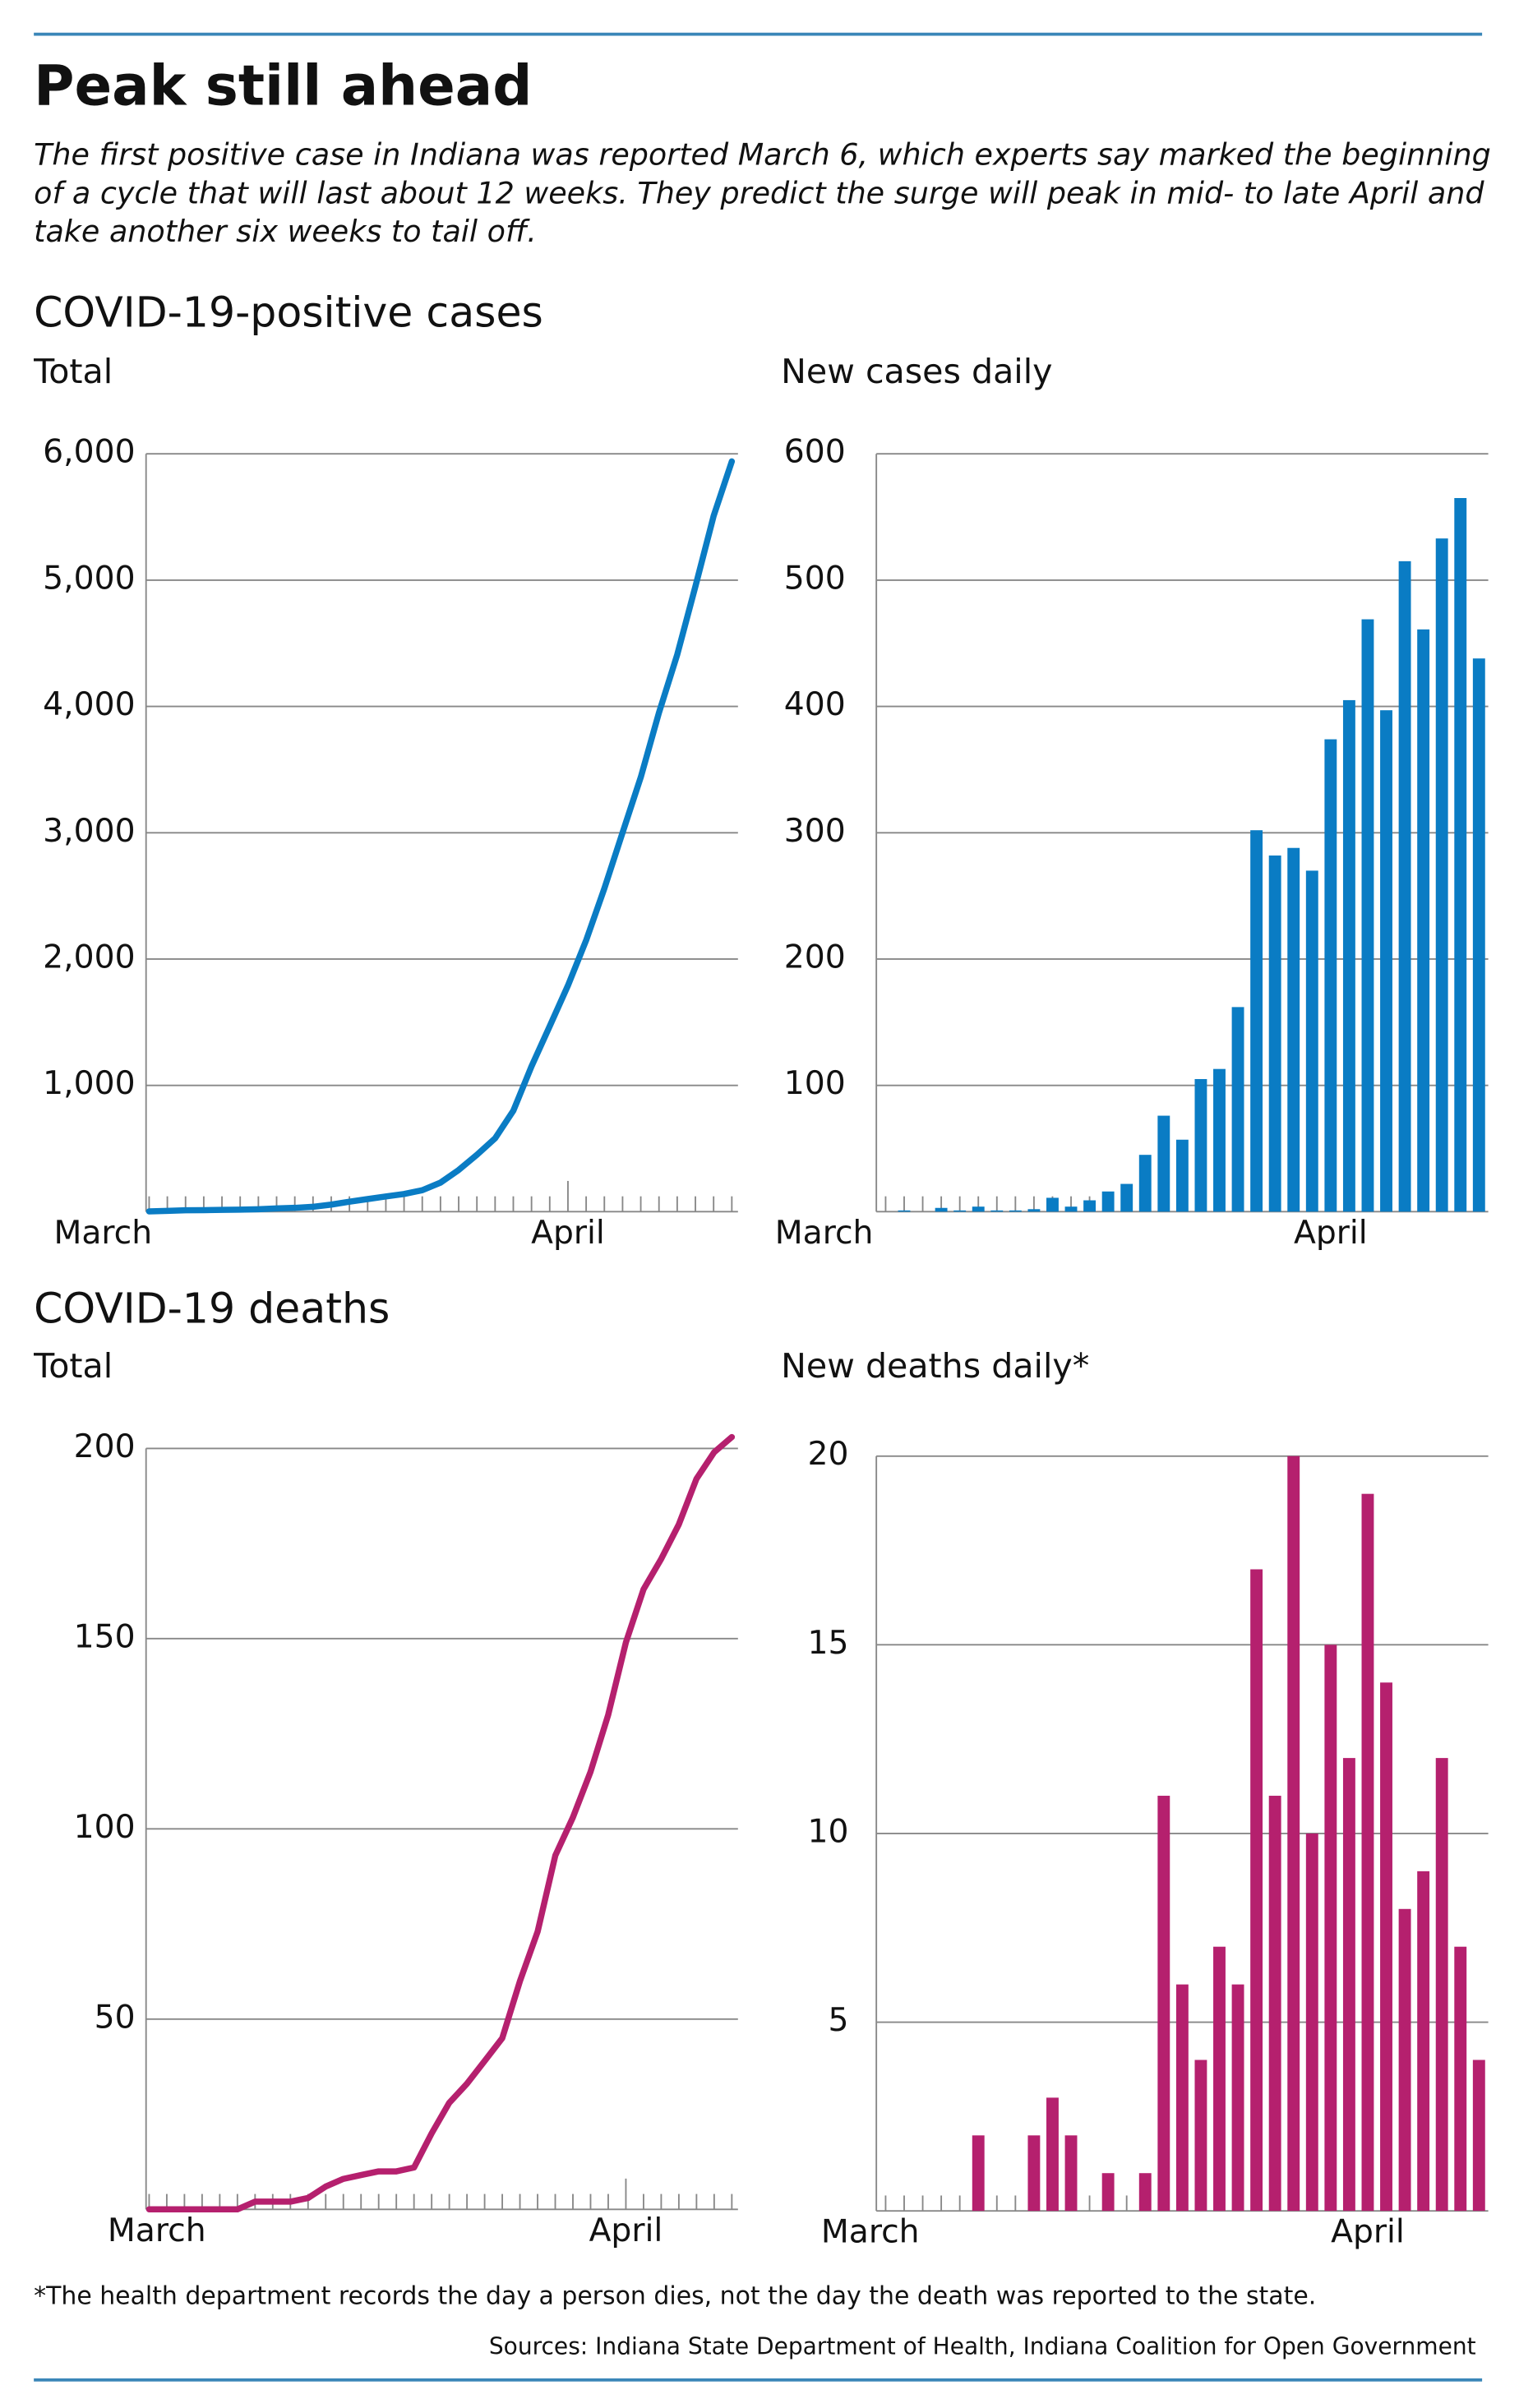 The image size is (1519, 2408). I want to click on y-tick-label: 500, so click(815, 578).